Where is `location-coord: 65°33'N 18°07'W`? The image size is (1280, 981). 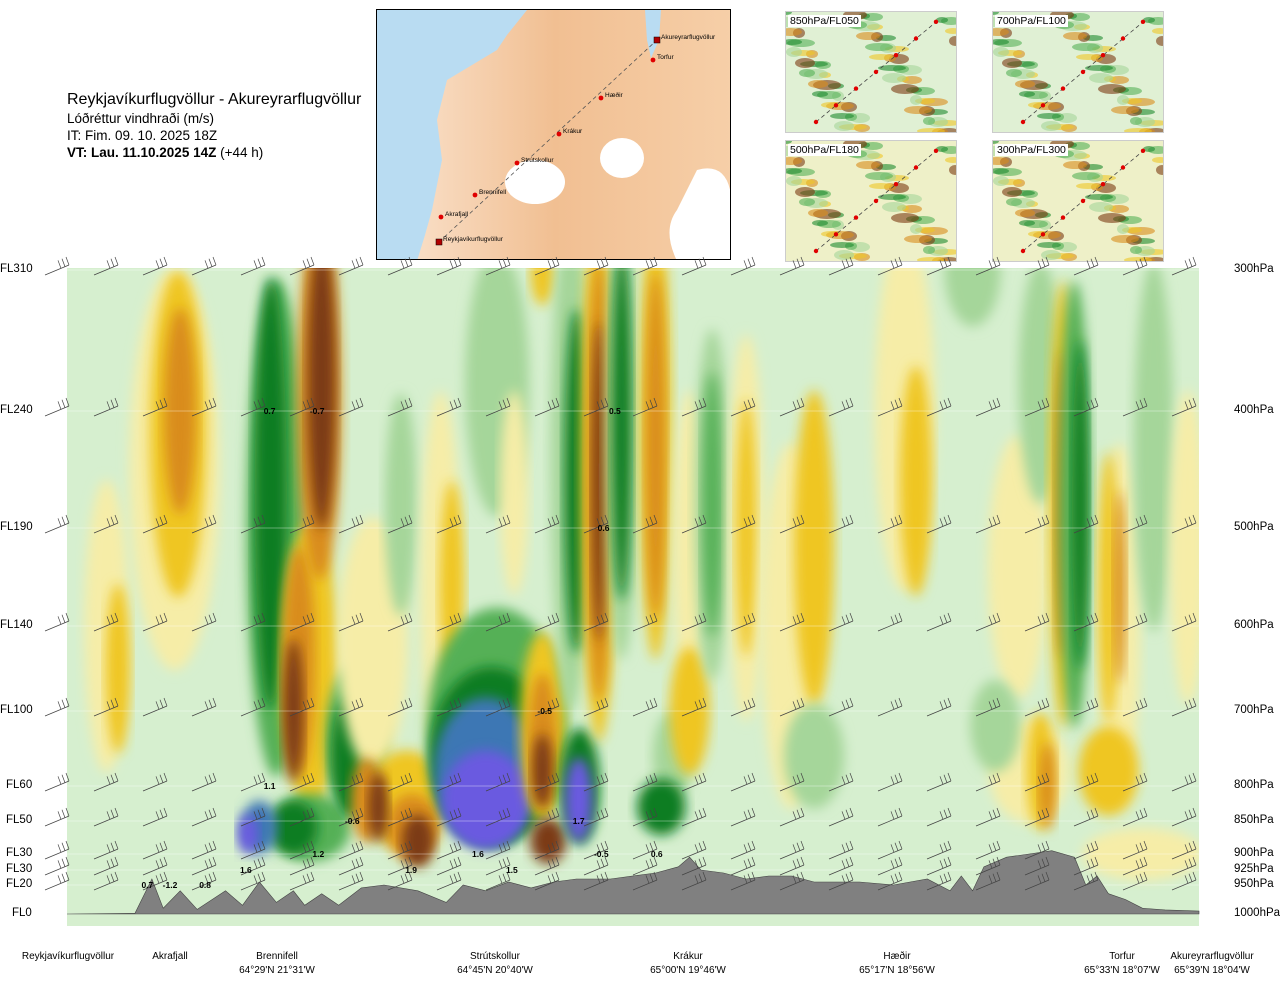 location-coord: 65°33'N 18°07'W is located at coordinates (1122, 970).